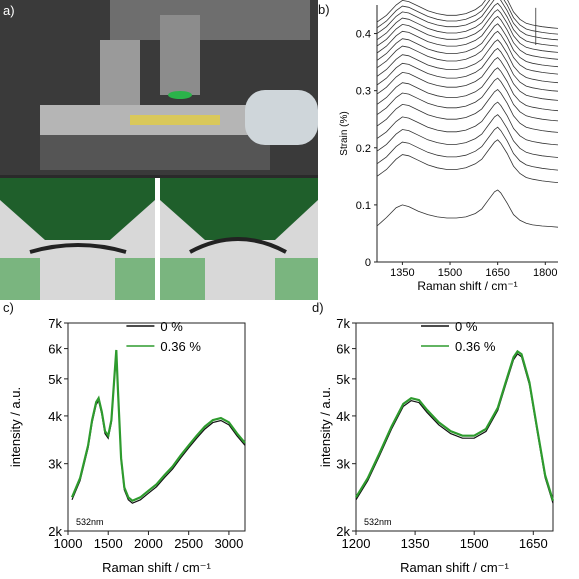 The width and height of the screenshot is (579, 579). I want to click on y-tick-label: 0.1, so click(363, 206).